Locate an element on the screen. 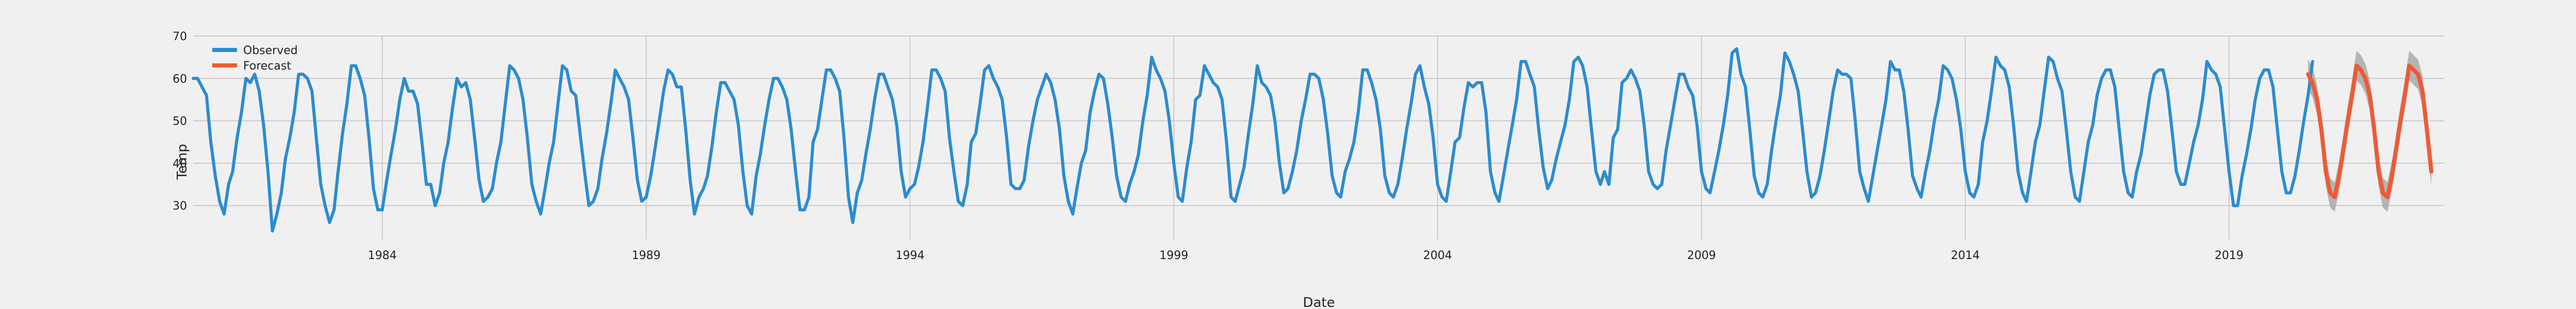  x-tick-label: 1994 is located at coordinates (909, 255).